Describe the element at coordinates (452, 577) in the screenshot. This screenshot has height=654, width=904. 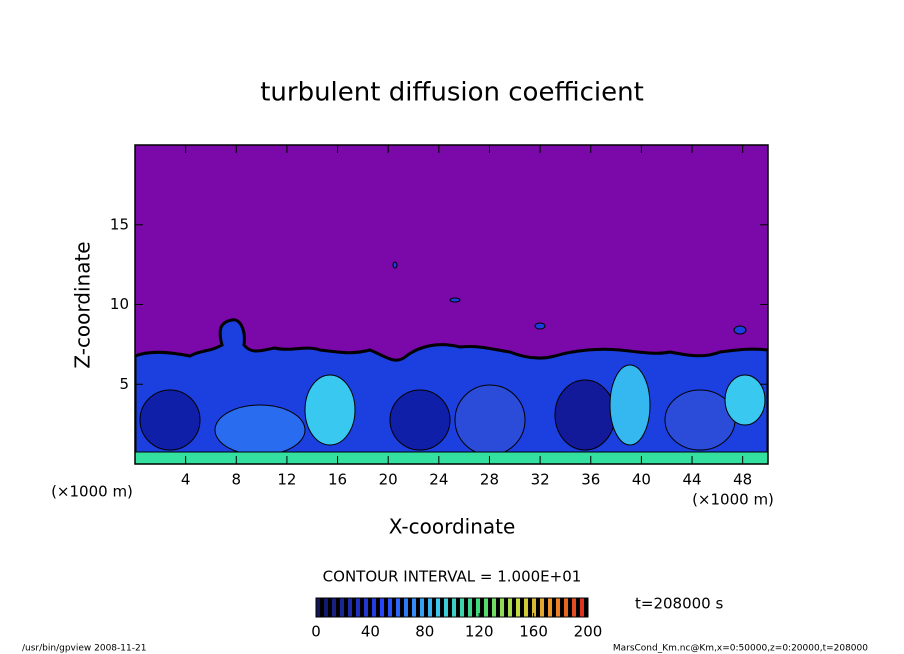
I see `contour-interval: CONTOUR INTERVAL = 1.000E+01` at that location.